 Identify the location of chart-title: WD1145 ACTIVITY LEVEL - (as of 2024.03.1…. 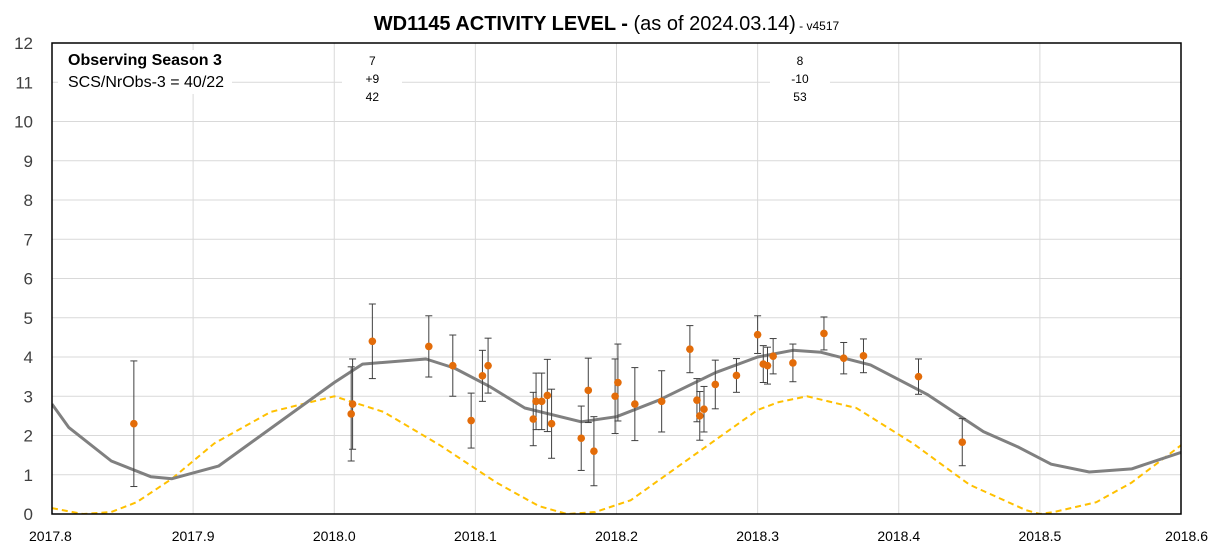
(606, 24).